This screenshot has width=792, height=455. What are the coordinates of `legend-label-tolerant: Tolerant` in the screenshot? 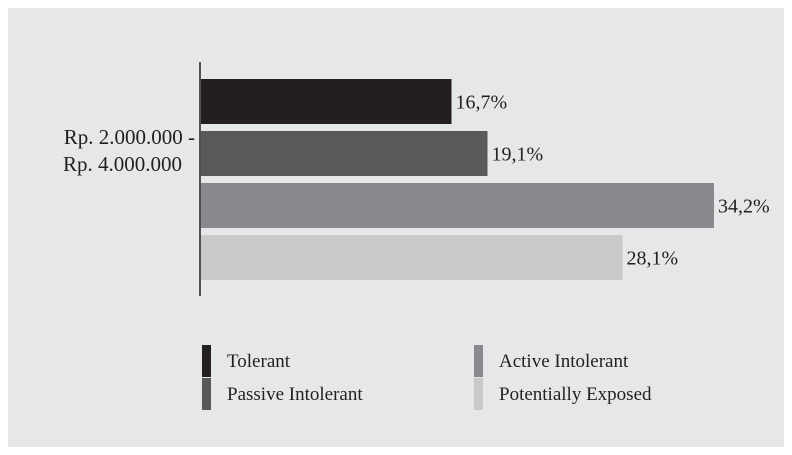 It's located at (259, 361).